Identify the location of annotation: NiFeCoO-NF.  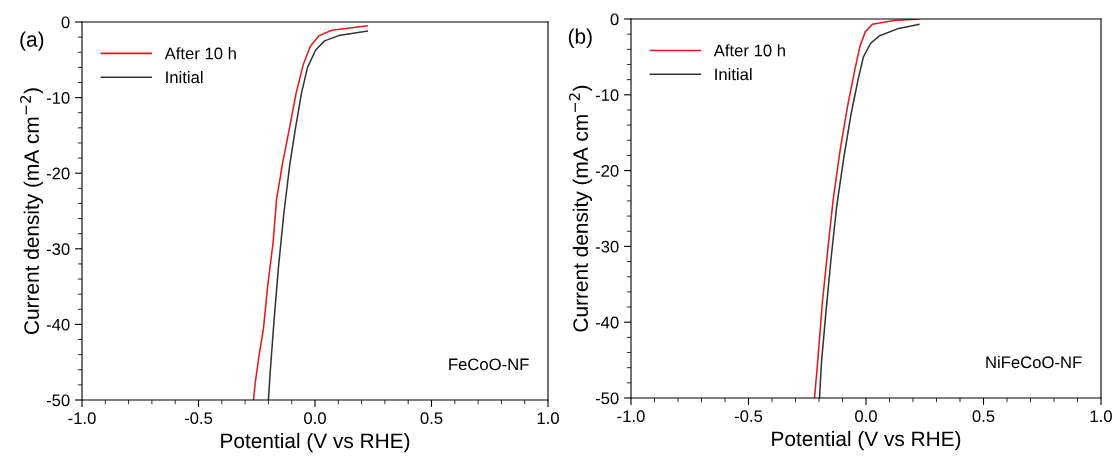
(1034, 362).